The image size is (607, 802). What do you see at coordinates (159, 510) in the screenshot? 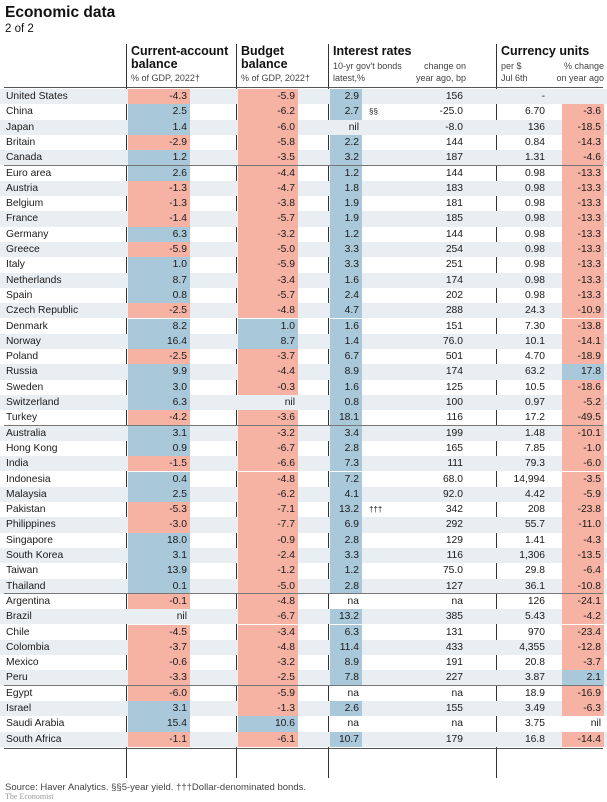
I see `current-account-value: -5.3` at bounding box center [159, 510].